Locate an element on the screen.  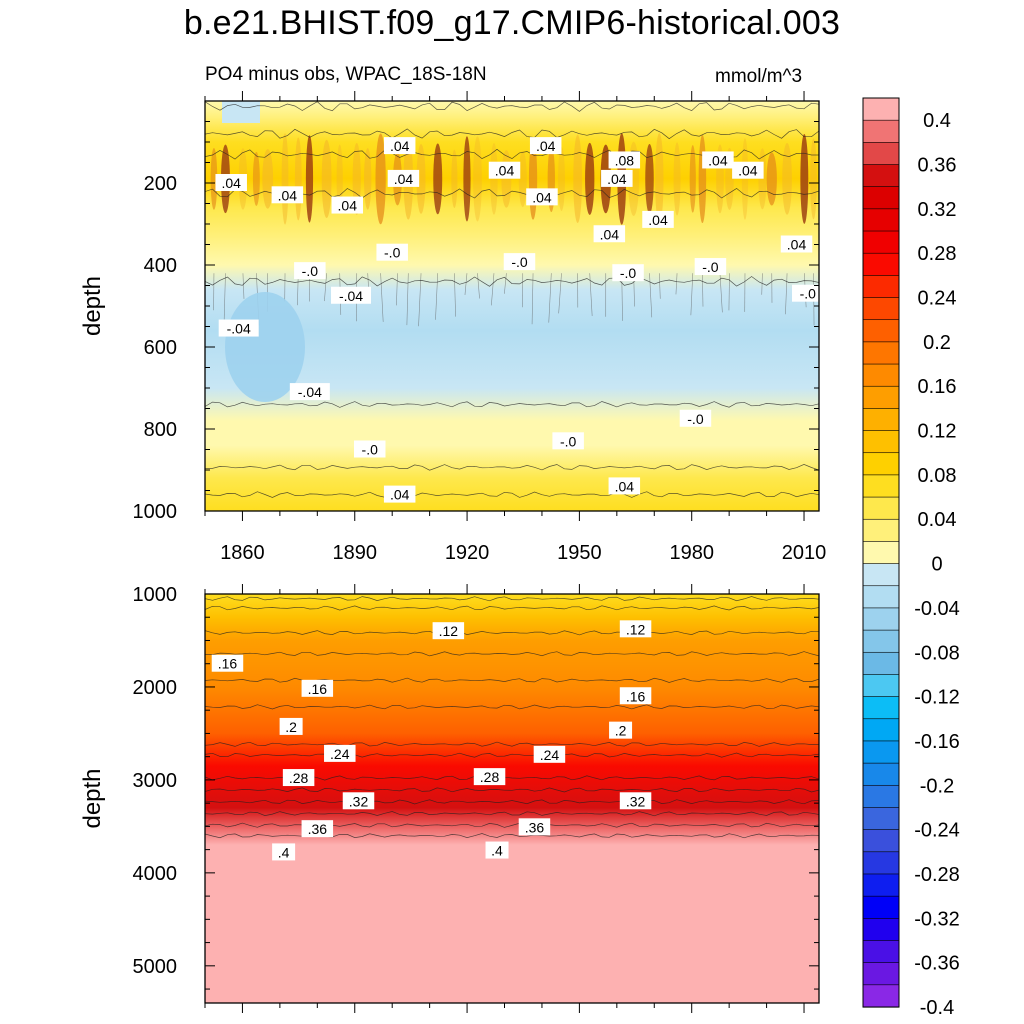
contour-label: .16 is located at coordinates (635, 696).